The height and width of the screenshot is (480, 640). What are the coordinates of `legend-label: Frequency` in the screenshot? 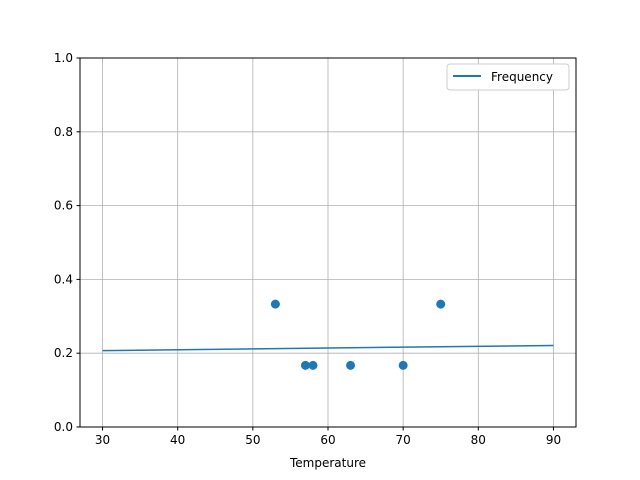 It's located at (522, 77).